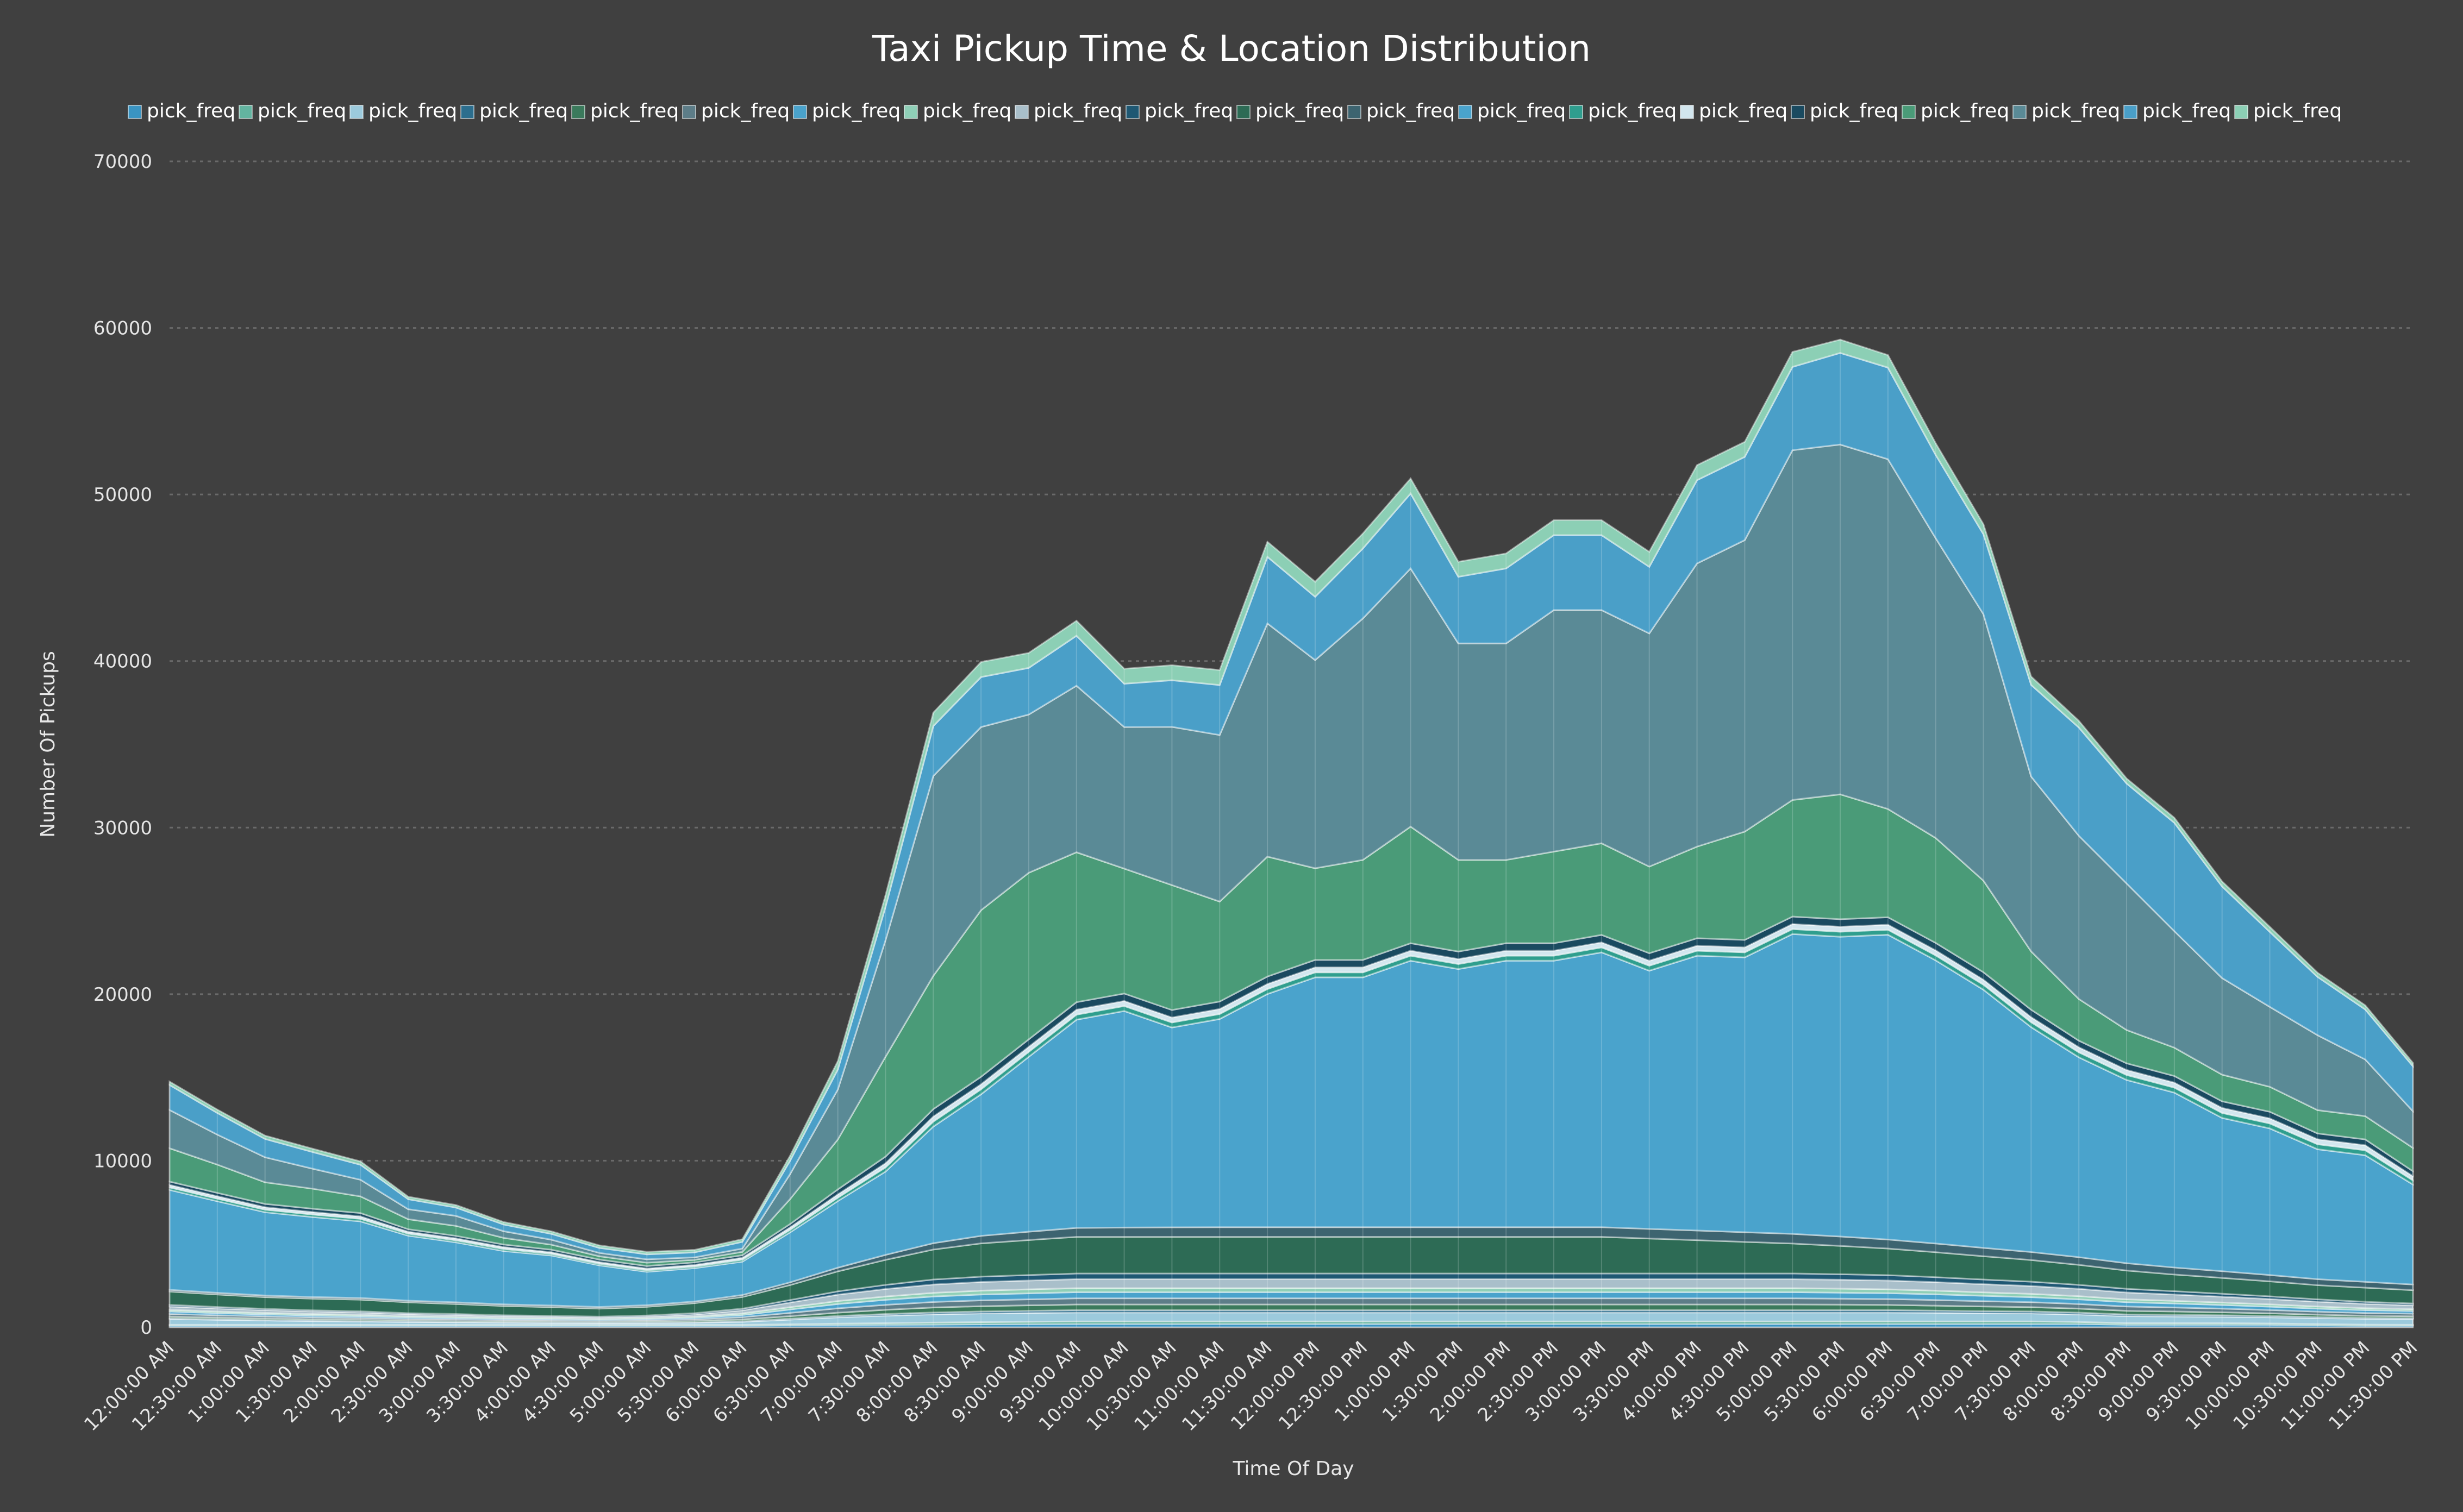 The height and width of the screenshot is (1512, 2463). What do you see at coordinates (1293, 1469) in the screenshot?
I see `x-axis-title: Time Of Day` at bounding box center [1293, 1469].